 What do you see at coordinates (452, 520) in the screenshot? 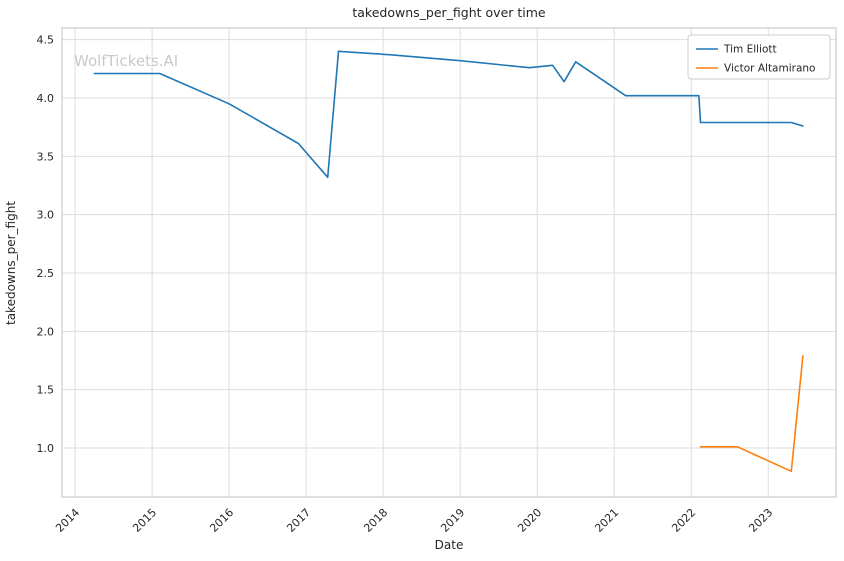
I see `svg-text: 2019` at bounding box center [452, 520].